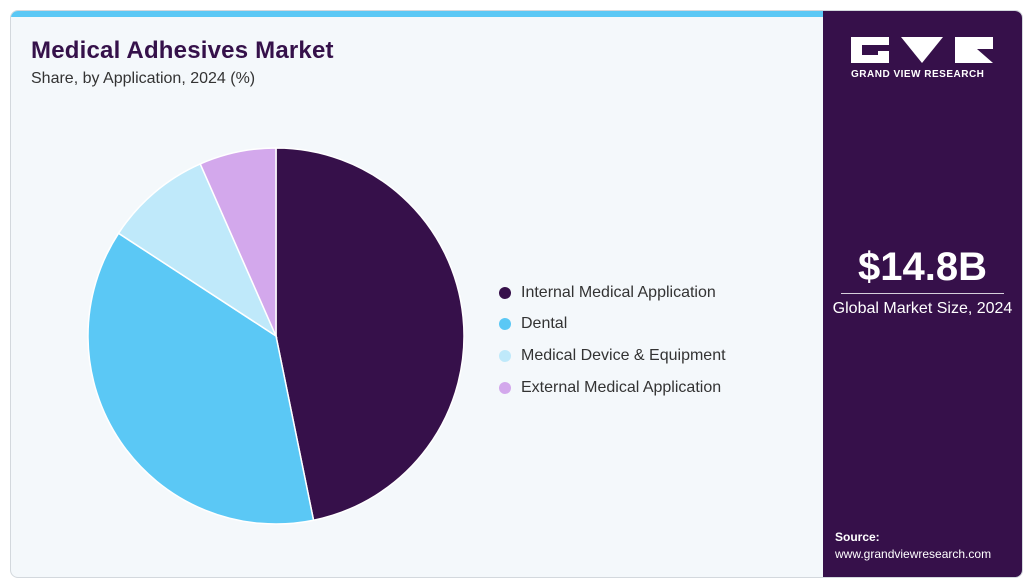  Describe the element at coordinates (201, 378) in the screenshot. I see `pie-slice-dental` at that location.